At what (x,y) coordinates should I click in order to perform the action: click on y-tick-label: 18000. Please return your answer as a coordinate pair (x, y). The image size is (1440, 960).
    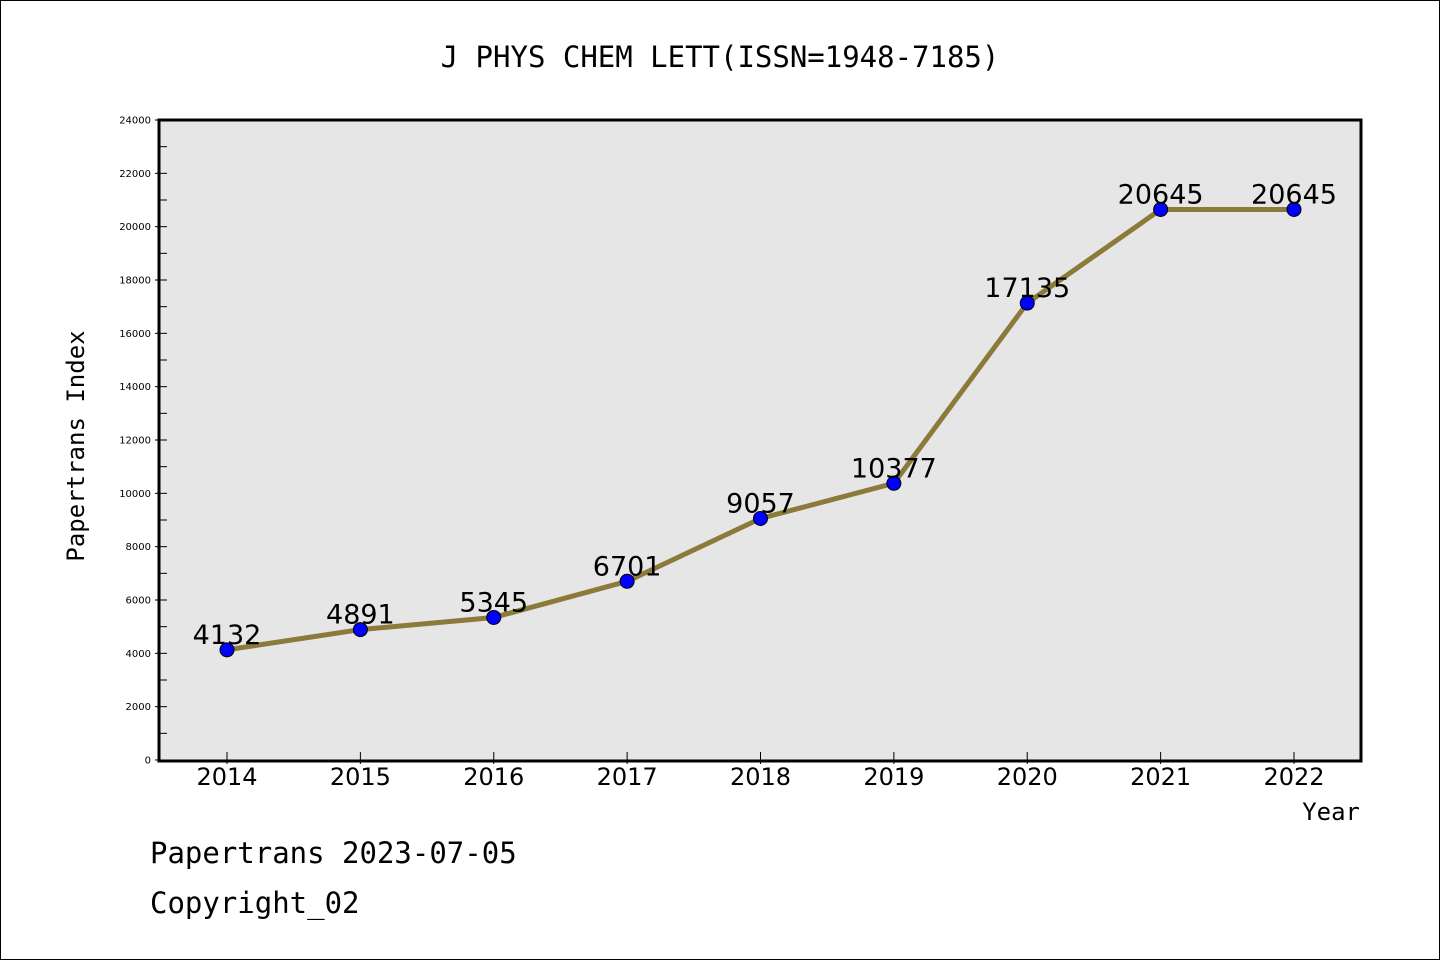
    Looking at the image, I should click on (135, 281).